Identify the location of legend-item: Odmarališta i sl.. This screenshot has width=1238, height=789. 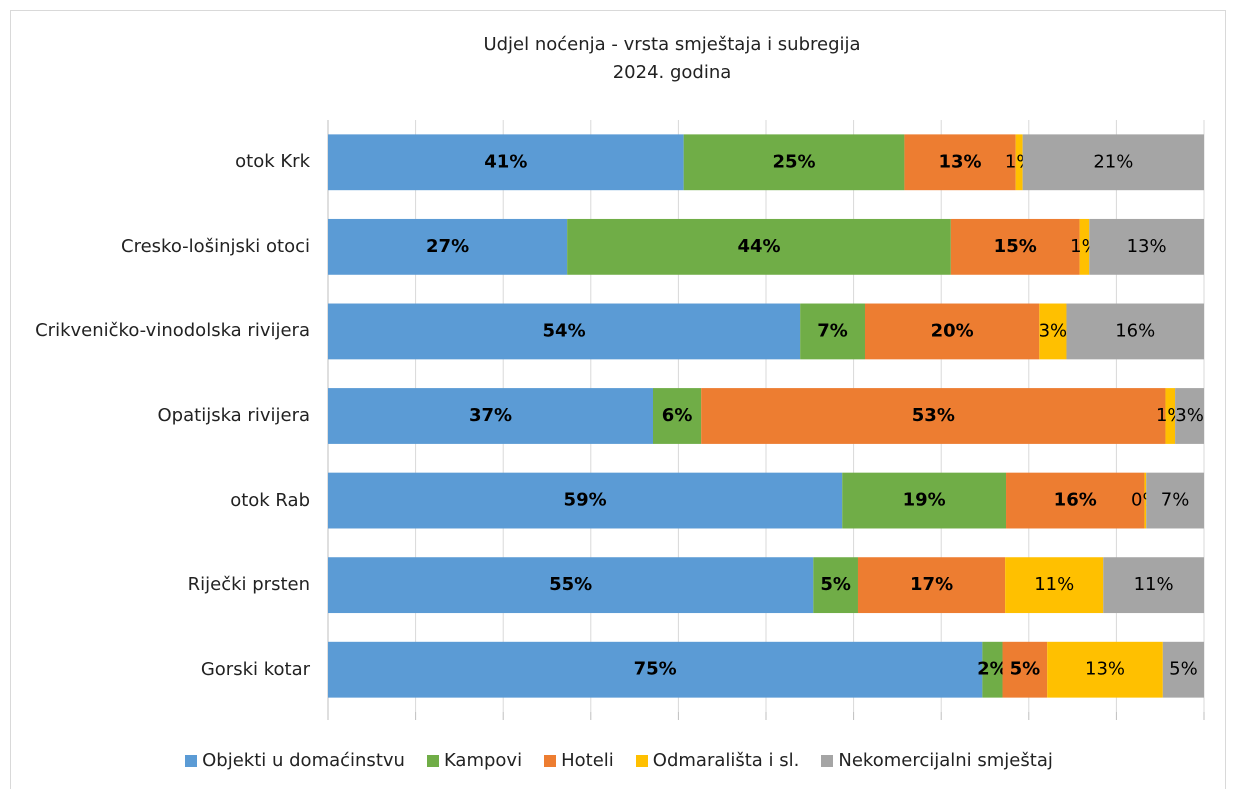
(717, 760).